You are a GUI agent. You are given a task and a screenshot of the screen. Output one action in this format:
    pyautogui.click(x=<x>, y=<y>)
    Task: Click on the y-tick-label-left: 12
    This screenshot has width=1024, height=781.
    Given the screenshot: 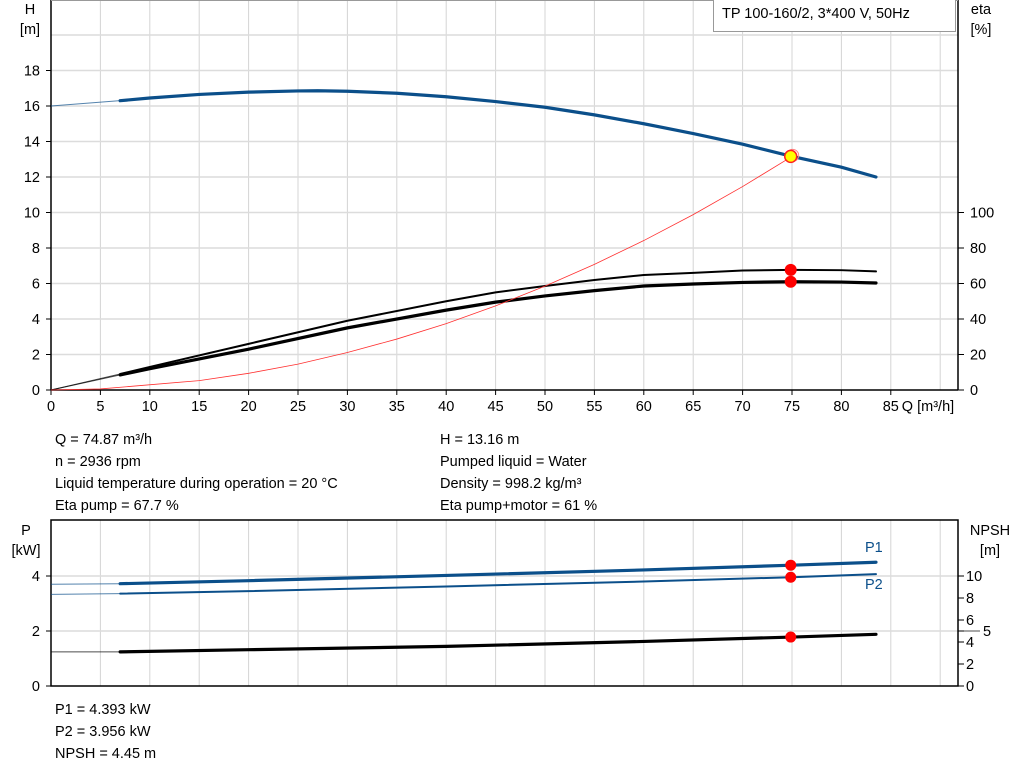 What is the action you would take?
    pyautogui.click(x=32, y=178)
    